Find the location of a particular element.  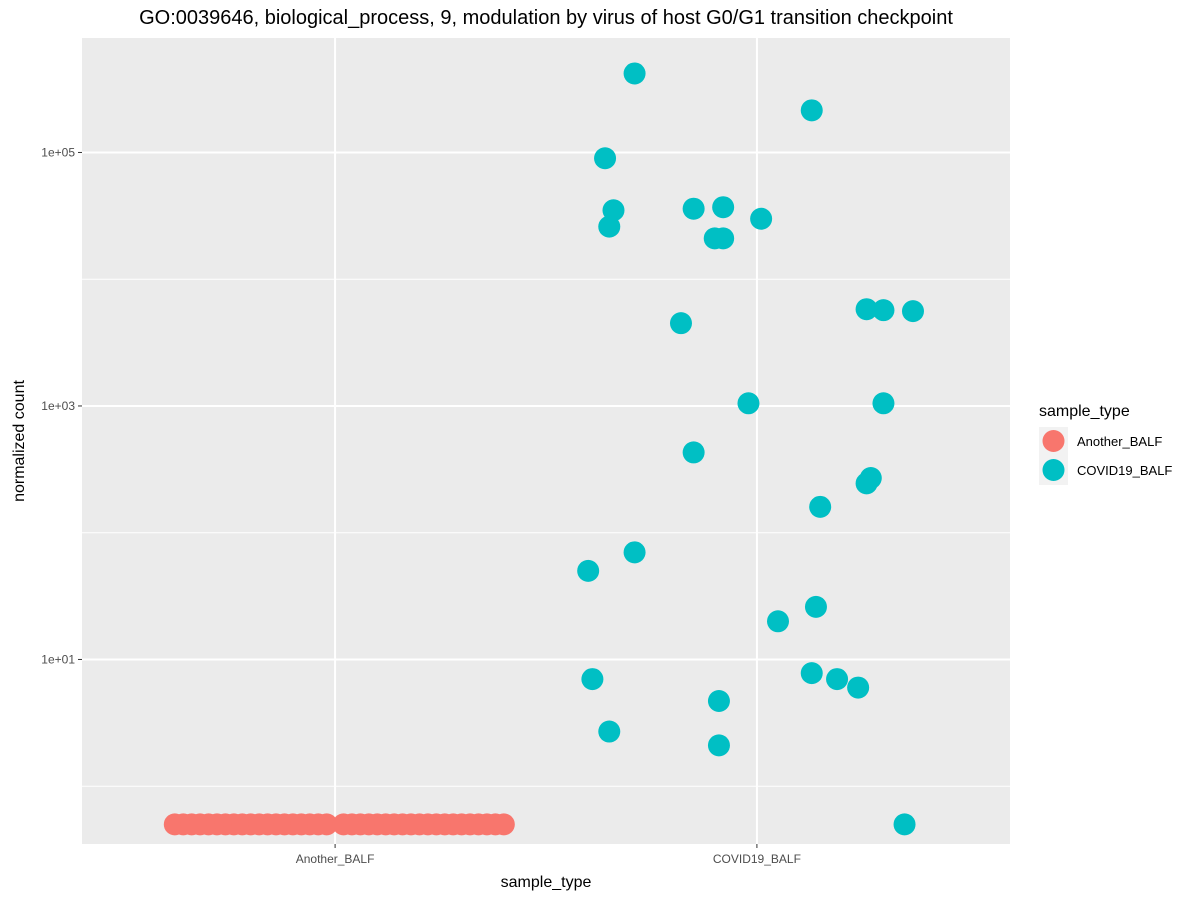

legend: sample_type Another_BALF COVID19_BALF is located at coordinates (1105, 444).